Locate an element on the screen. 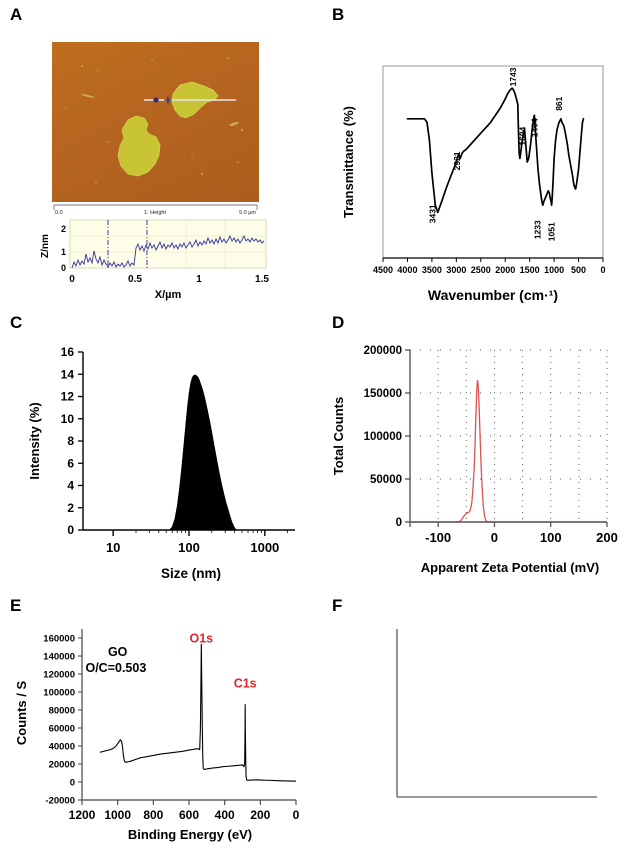 This screenshot has width=627, height=850. svg-text: 800 is located at coordinates (153, 815).